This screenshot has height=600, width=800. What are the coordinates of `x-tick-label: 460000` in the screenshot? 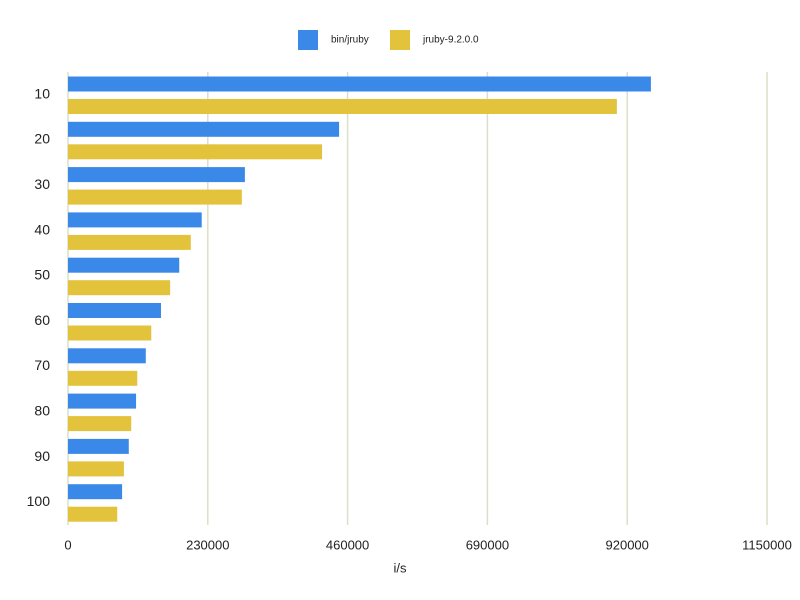 It's located at (347, 544).